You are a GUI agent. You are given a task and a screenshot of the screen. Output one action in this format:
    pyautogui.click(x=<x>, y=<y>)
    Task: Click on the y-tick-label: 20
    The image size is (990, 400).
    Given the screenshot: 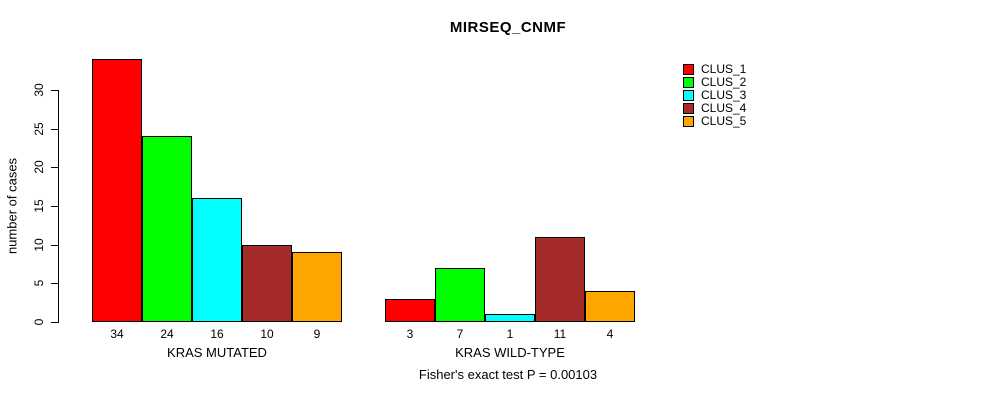 What is the action you would take?
    pyautogui.click(x=39, y=167)
    